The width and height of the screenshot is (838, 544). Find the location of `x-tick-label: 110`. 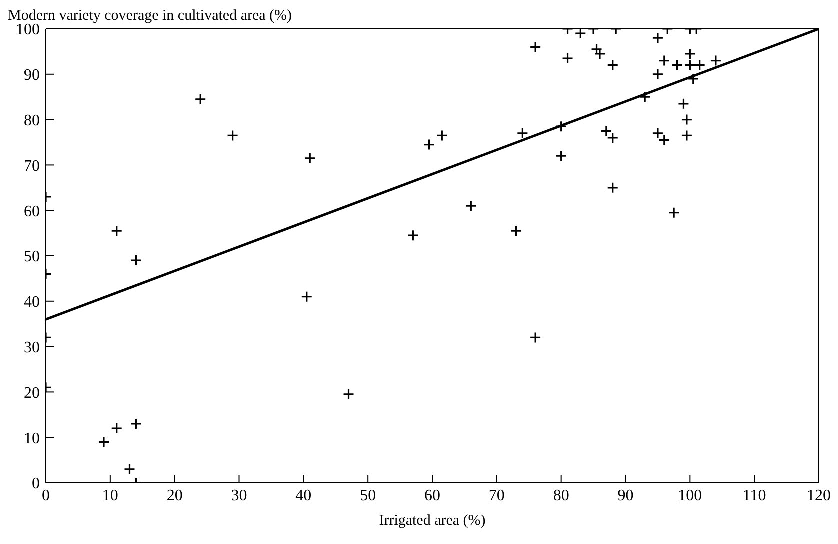

x-tick-label: 110 is located at coordinates (754, 495).